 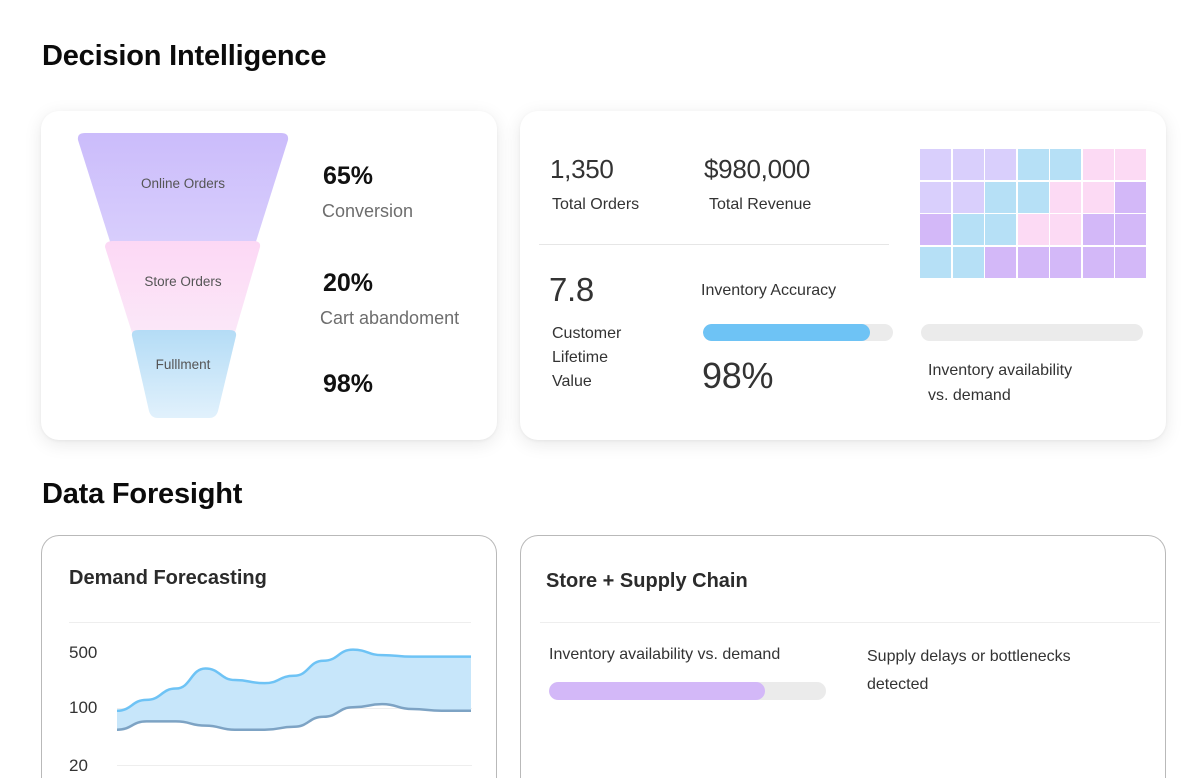 What do you see at coordinates (183, 281) in the screenshot?
I see `funnel-label-store-orders: Store Orders` at bounding box center [183, 281].